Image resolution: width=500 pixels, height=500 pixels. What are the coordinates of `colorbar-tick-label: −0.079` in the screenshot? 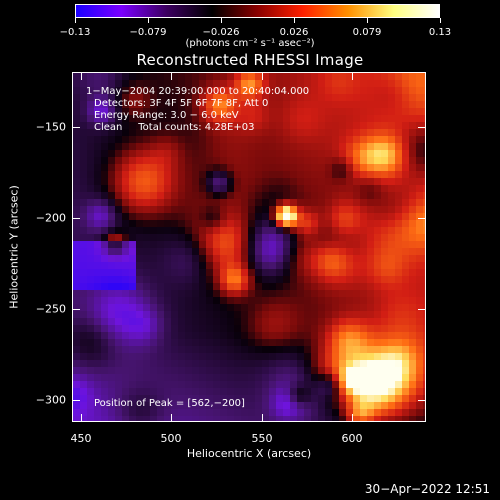 It's located at (148, 32).